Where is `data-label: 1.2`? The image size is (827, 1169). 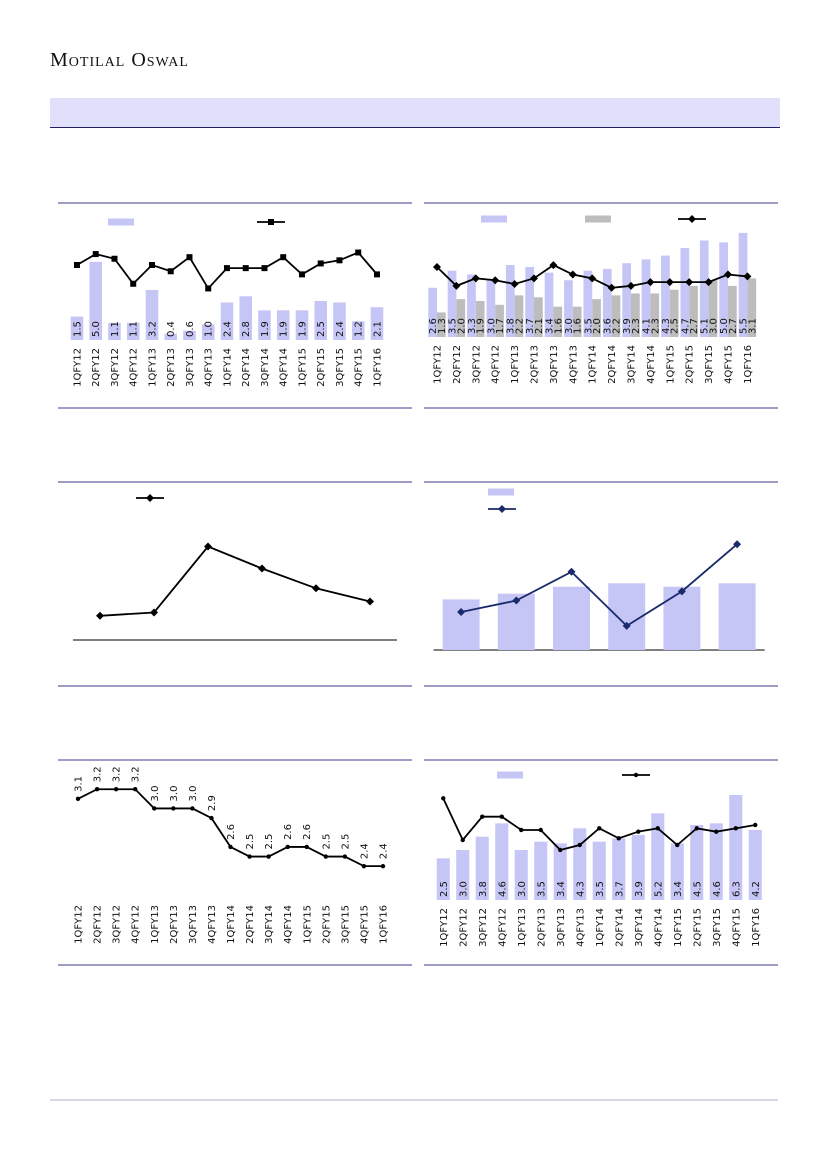
data-label: 1.2 is located at coordinates (359, 329).